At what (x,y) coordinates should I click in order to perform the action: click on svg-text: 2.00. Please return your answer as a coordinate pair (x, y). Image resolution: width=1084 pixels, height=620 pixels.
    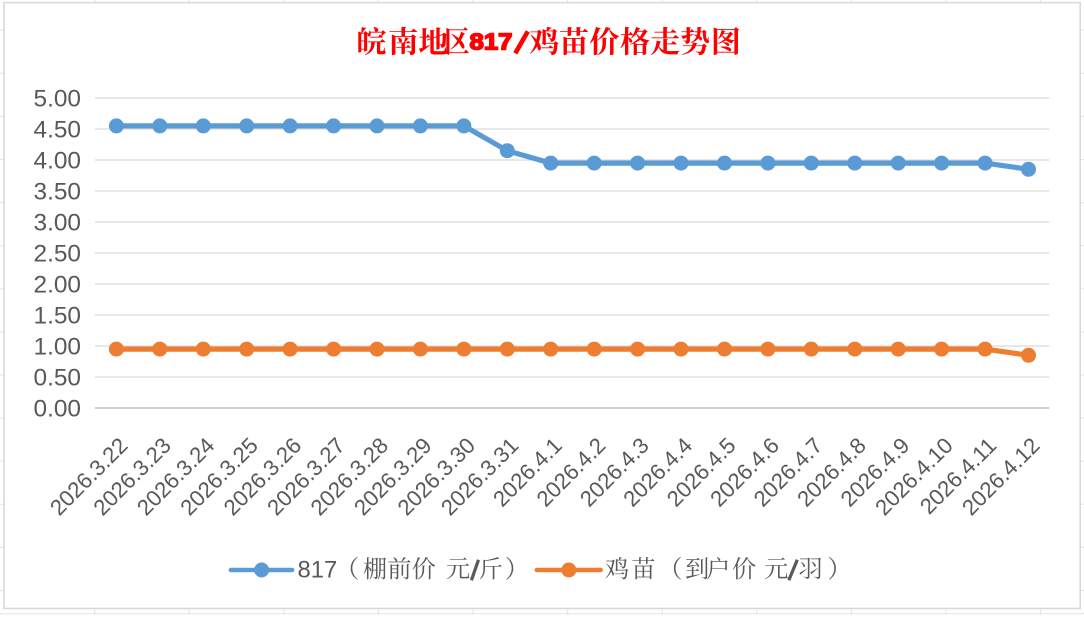
    Looking at the image, I should click on (57, 285).